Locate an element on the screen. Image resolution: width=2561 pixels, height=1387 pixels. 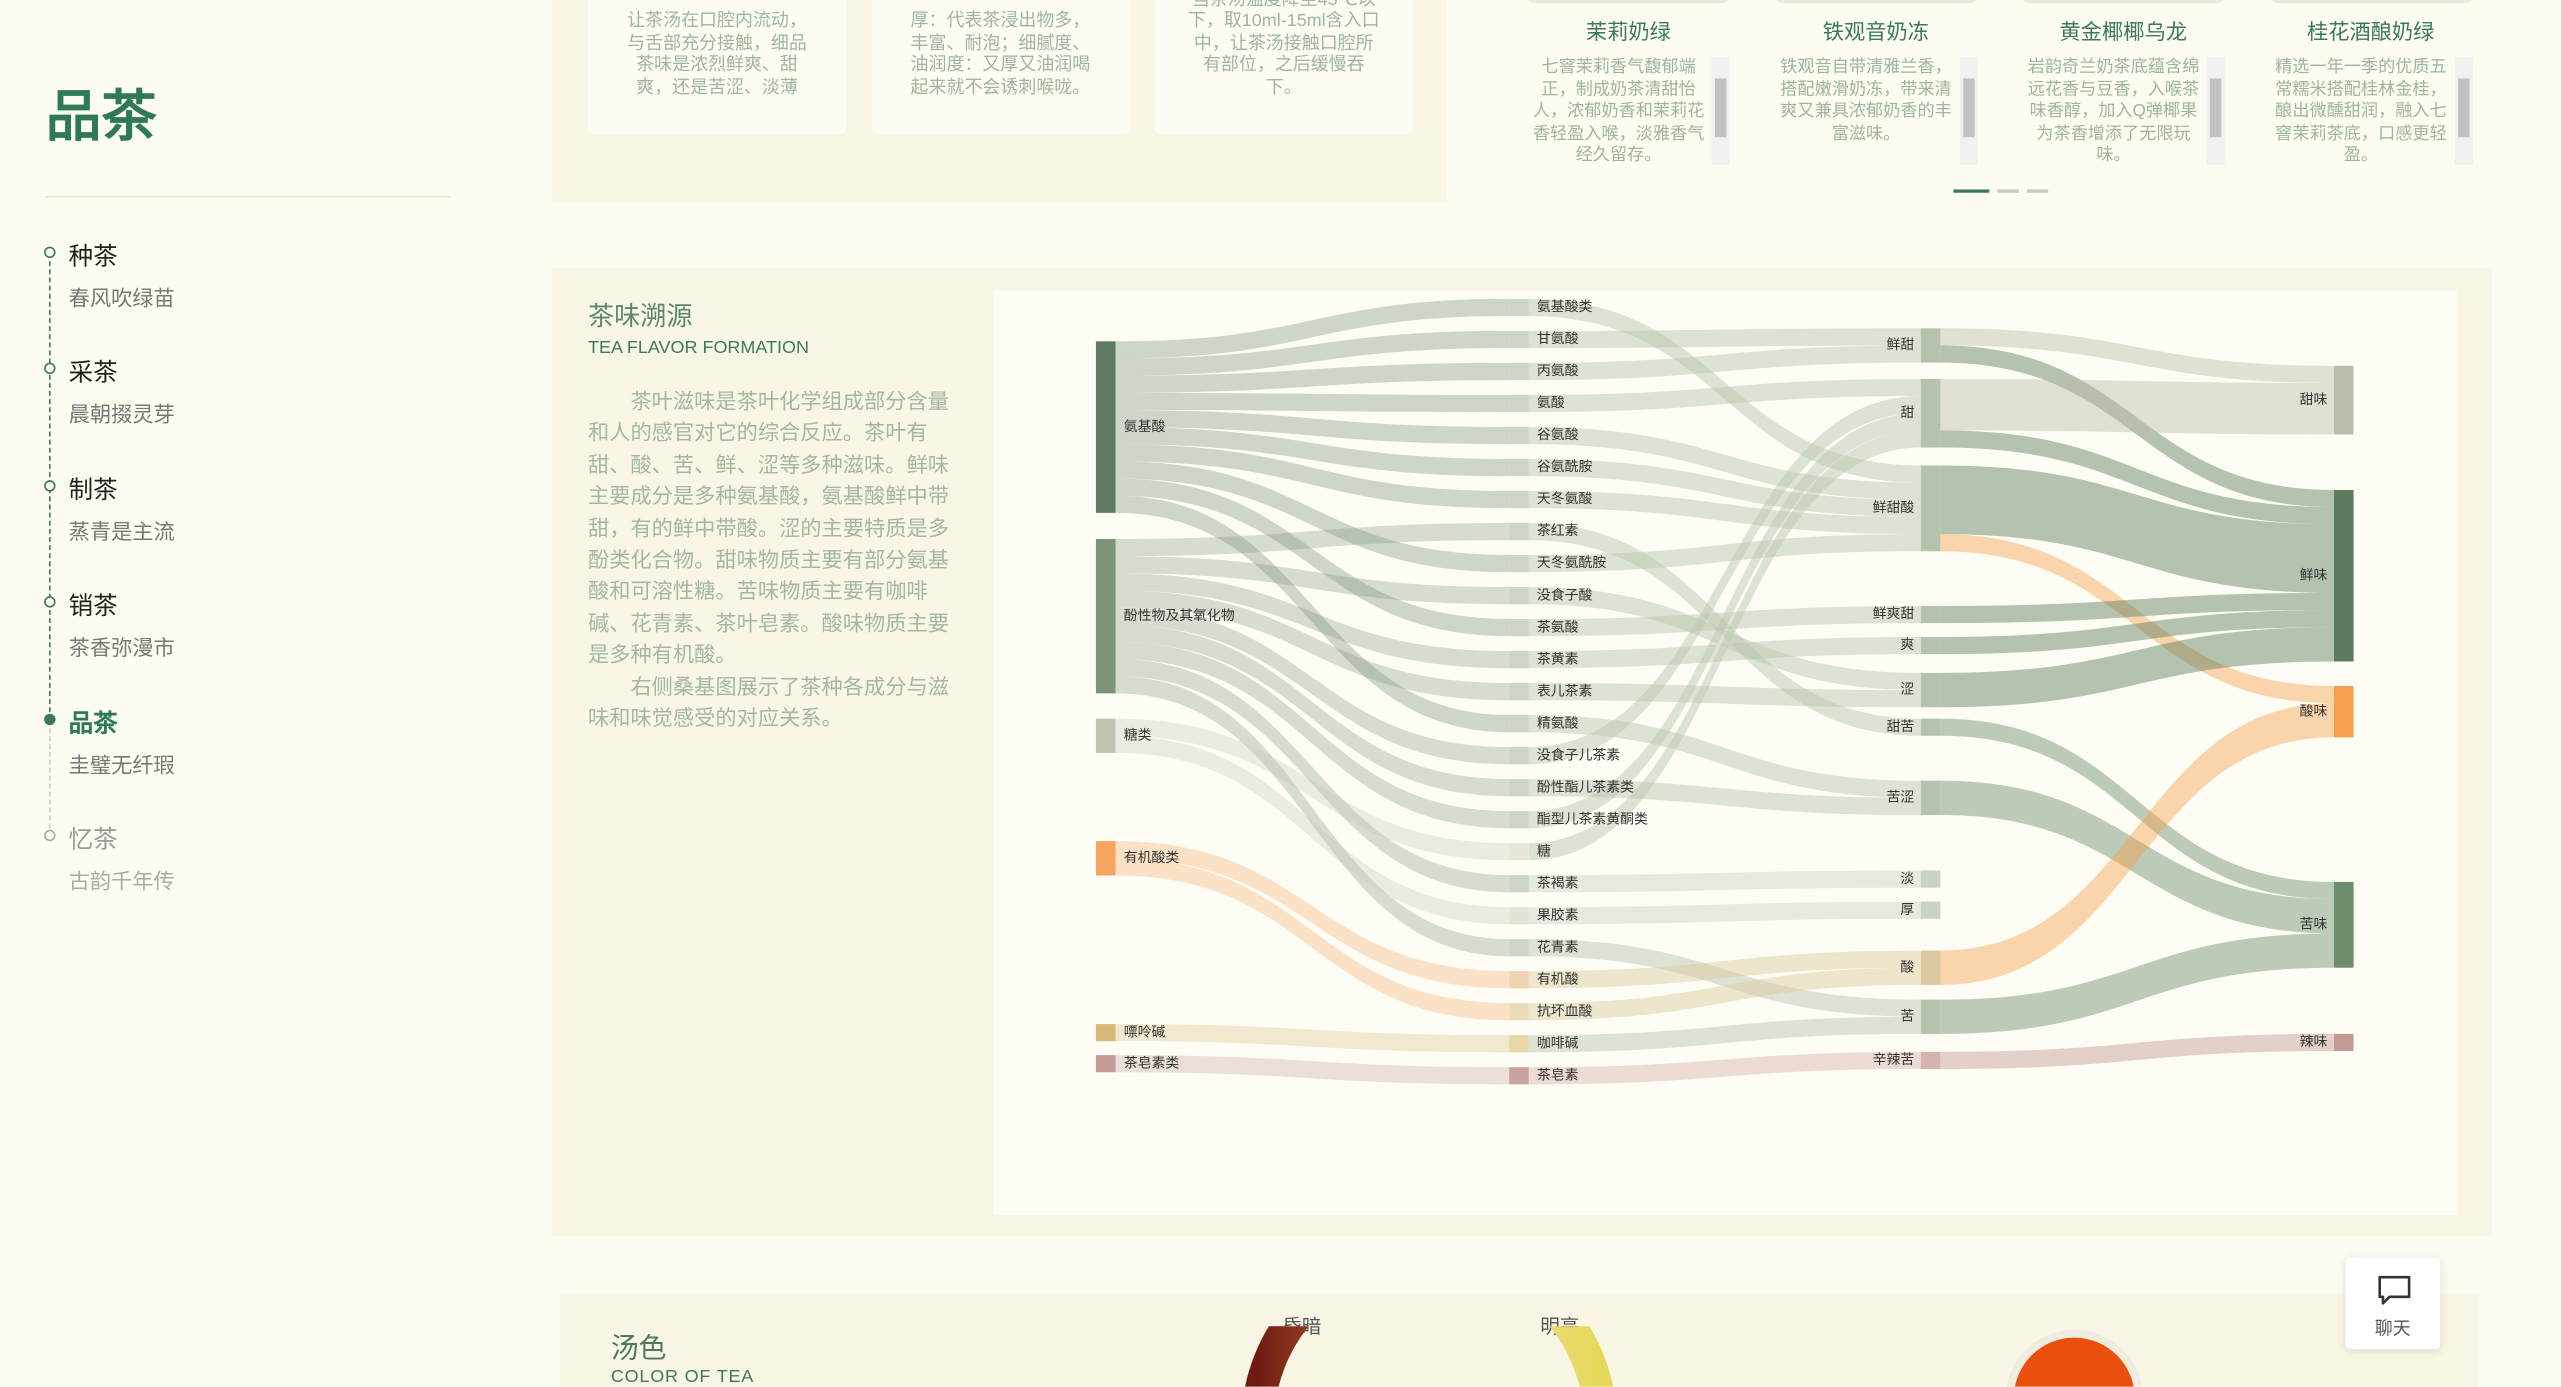
carousel-indicator-active is located at coordinates (1971, 191).